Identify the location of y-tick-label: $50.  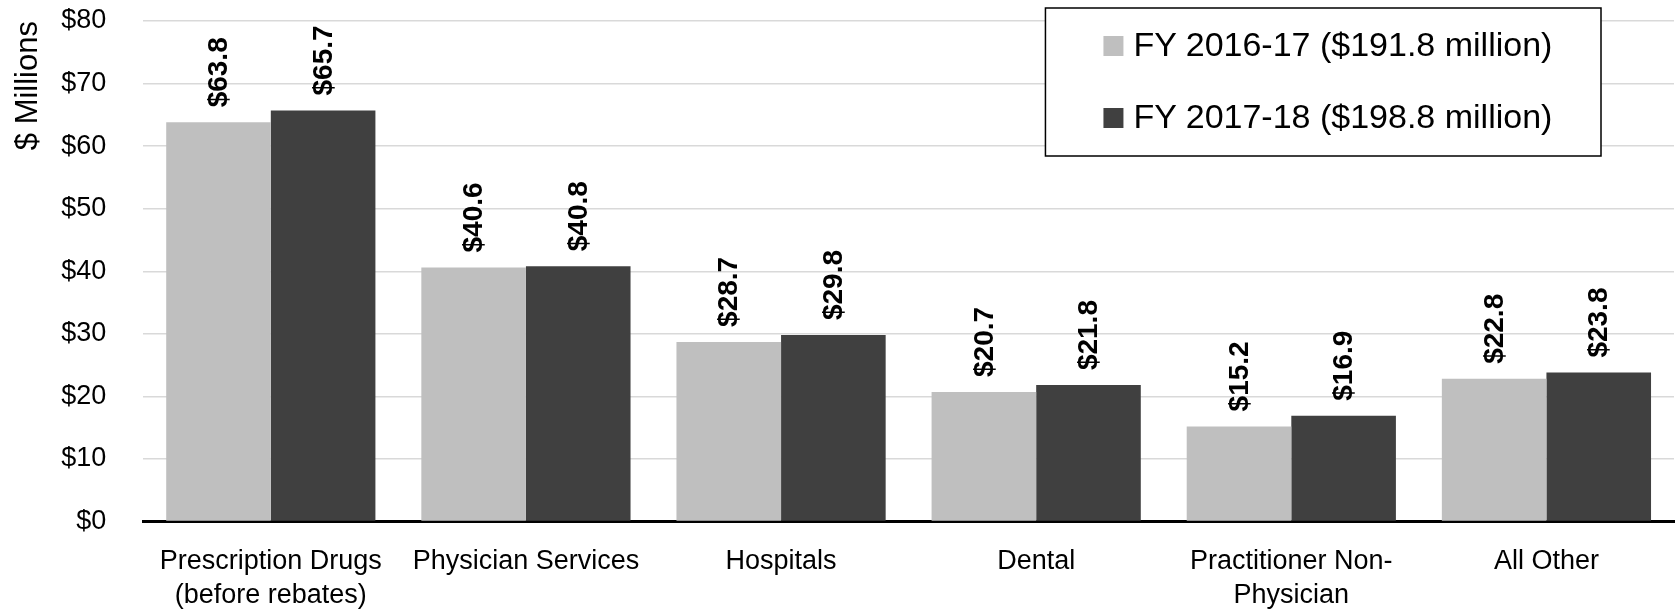
(84, 207).